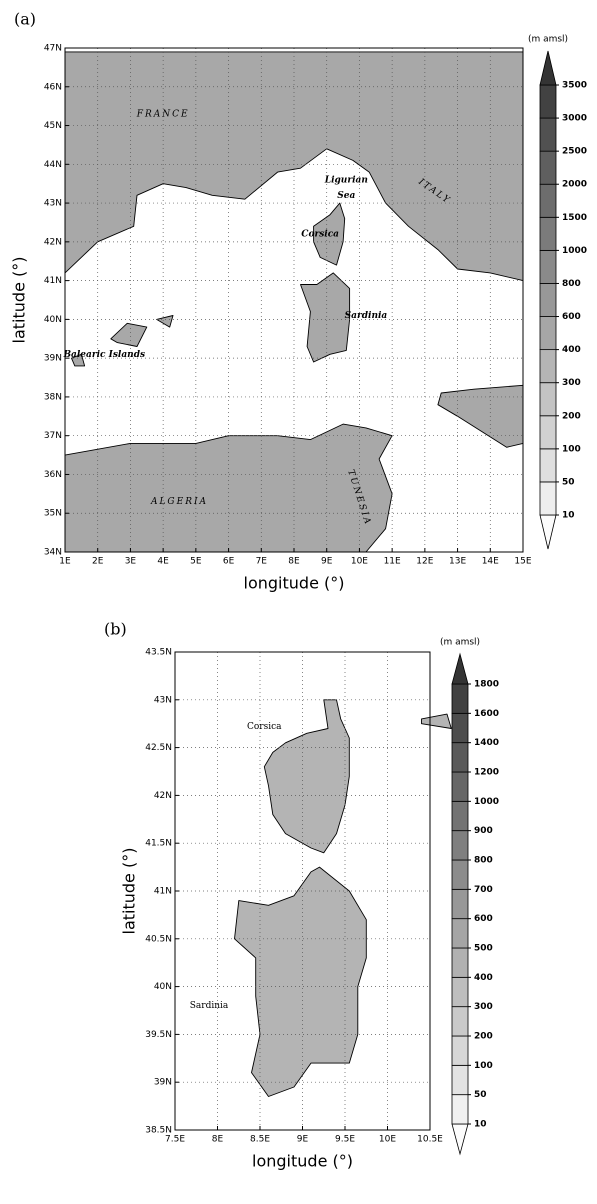 Image resolution: width=597 pixels, height=1204 pixels. What do you see at coordinates (158, 748) in the screenshot?
I see `y-tick-label: 42.5N` at bounding box center [158, 748].